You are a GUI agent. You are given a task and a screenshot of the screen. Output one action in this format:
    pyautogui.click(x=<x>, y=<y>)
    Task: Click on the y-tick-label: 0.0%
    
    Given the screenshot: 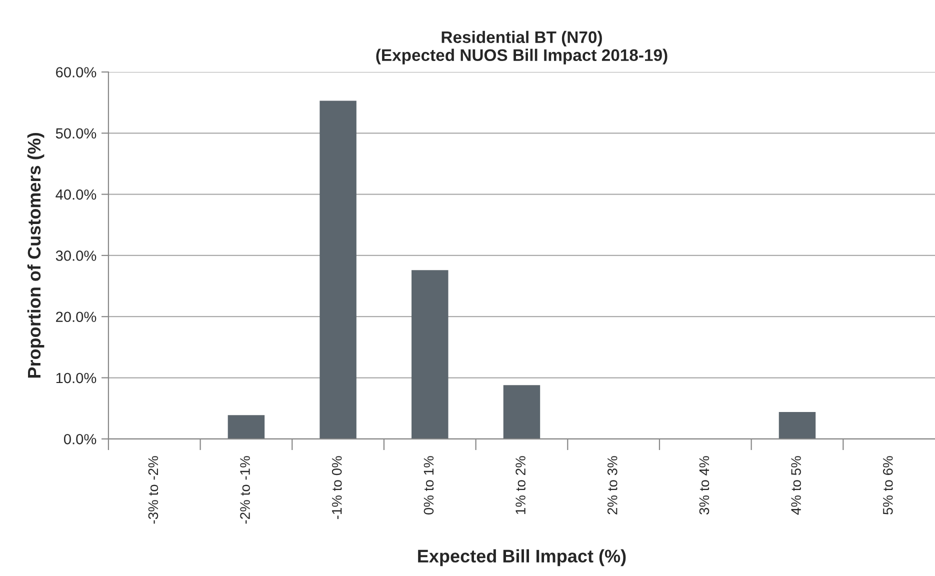 What is the action you would take?
    pyautogui.click(x=80, y=439)
    